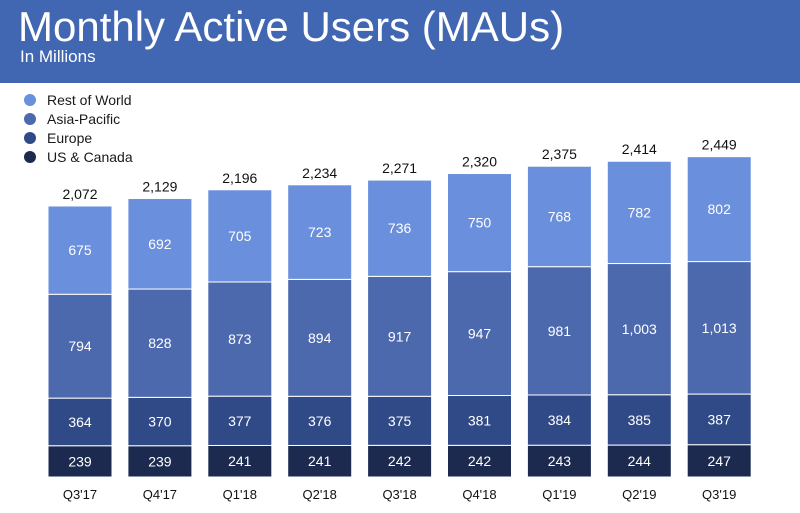 This screenshot has height=513, width=800. I want to click on x-tick-label-q2-19: Q2'19, so click(639, 494).